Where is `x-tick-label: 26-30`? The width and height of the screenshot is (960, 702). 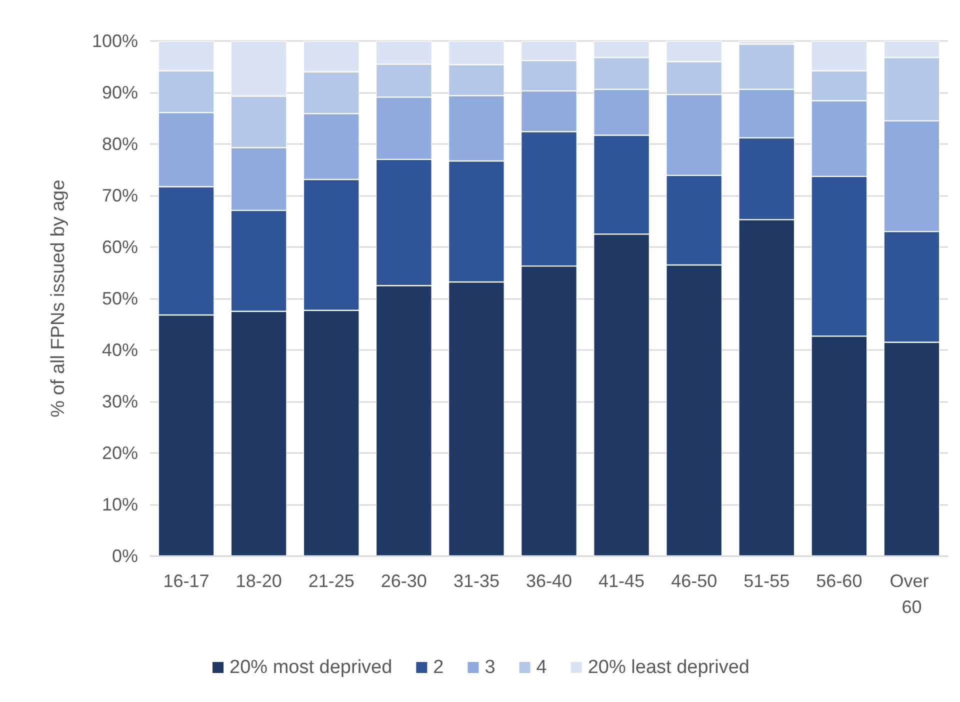 x-tick-label: 26-30 is located at coordinates (403, 581).